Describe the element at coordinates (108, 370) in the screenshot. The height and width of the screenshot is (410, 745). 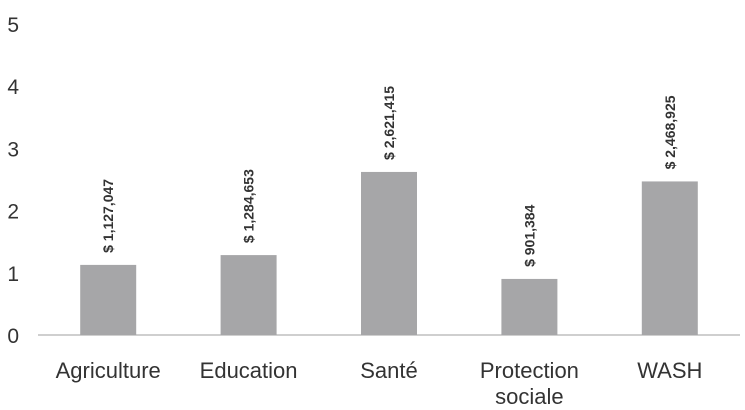
I see `category-label: Agriculture` at that location.